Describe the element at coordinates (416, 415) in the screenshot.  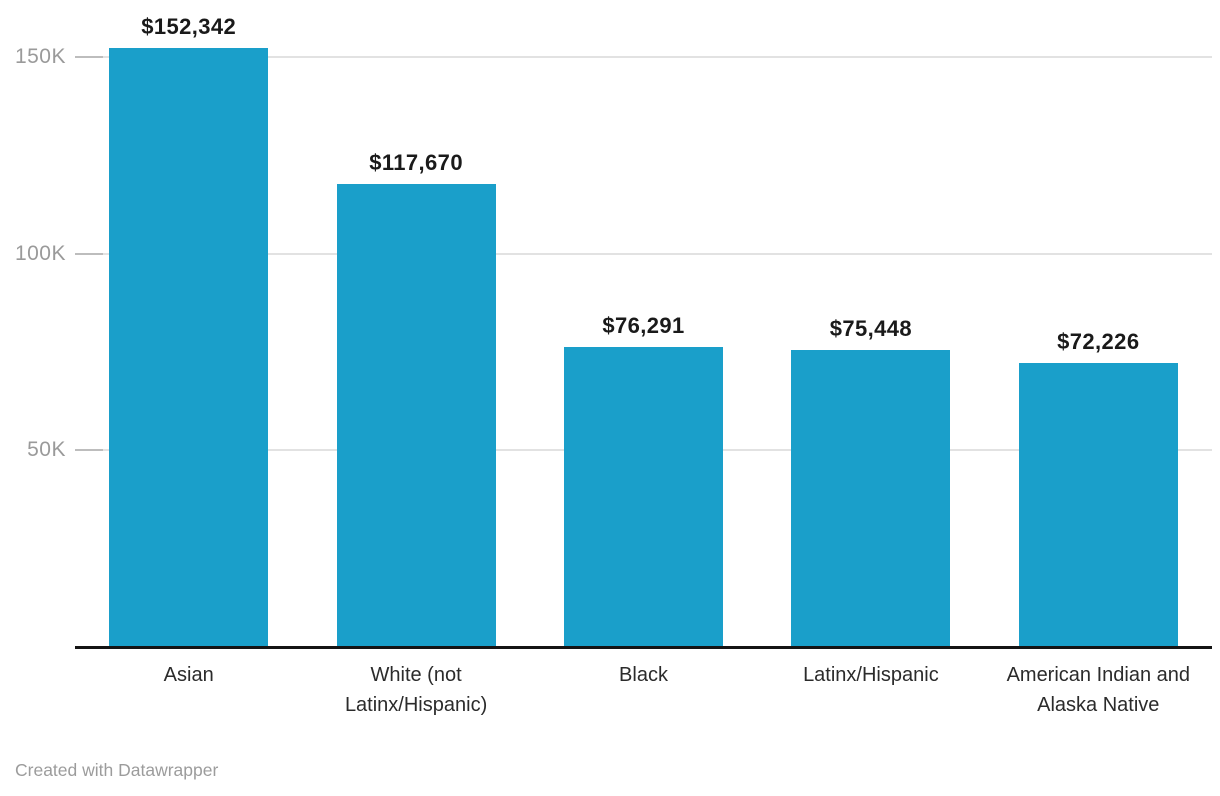
I see `bar-white-not-latinx-hispanic` at that location.